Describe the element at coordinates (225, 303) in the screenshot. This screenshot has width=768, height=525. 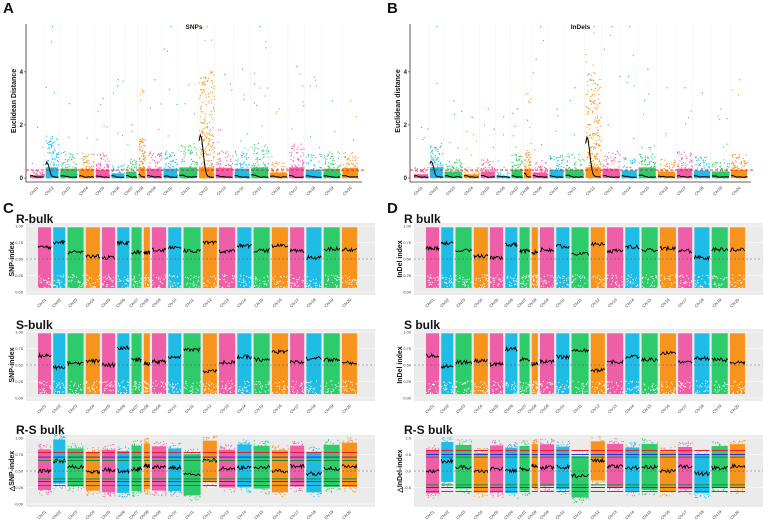
I see `x-tick-label: Chr13` at that location.